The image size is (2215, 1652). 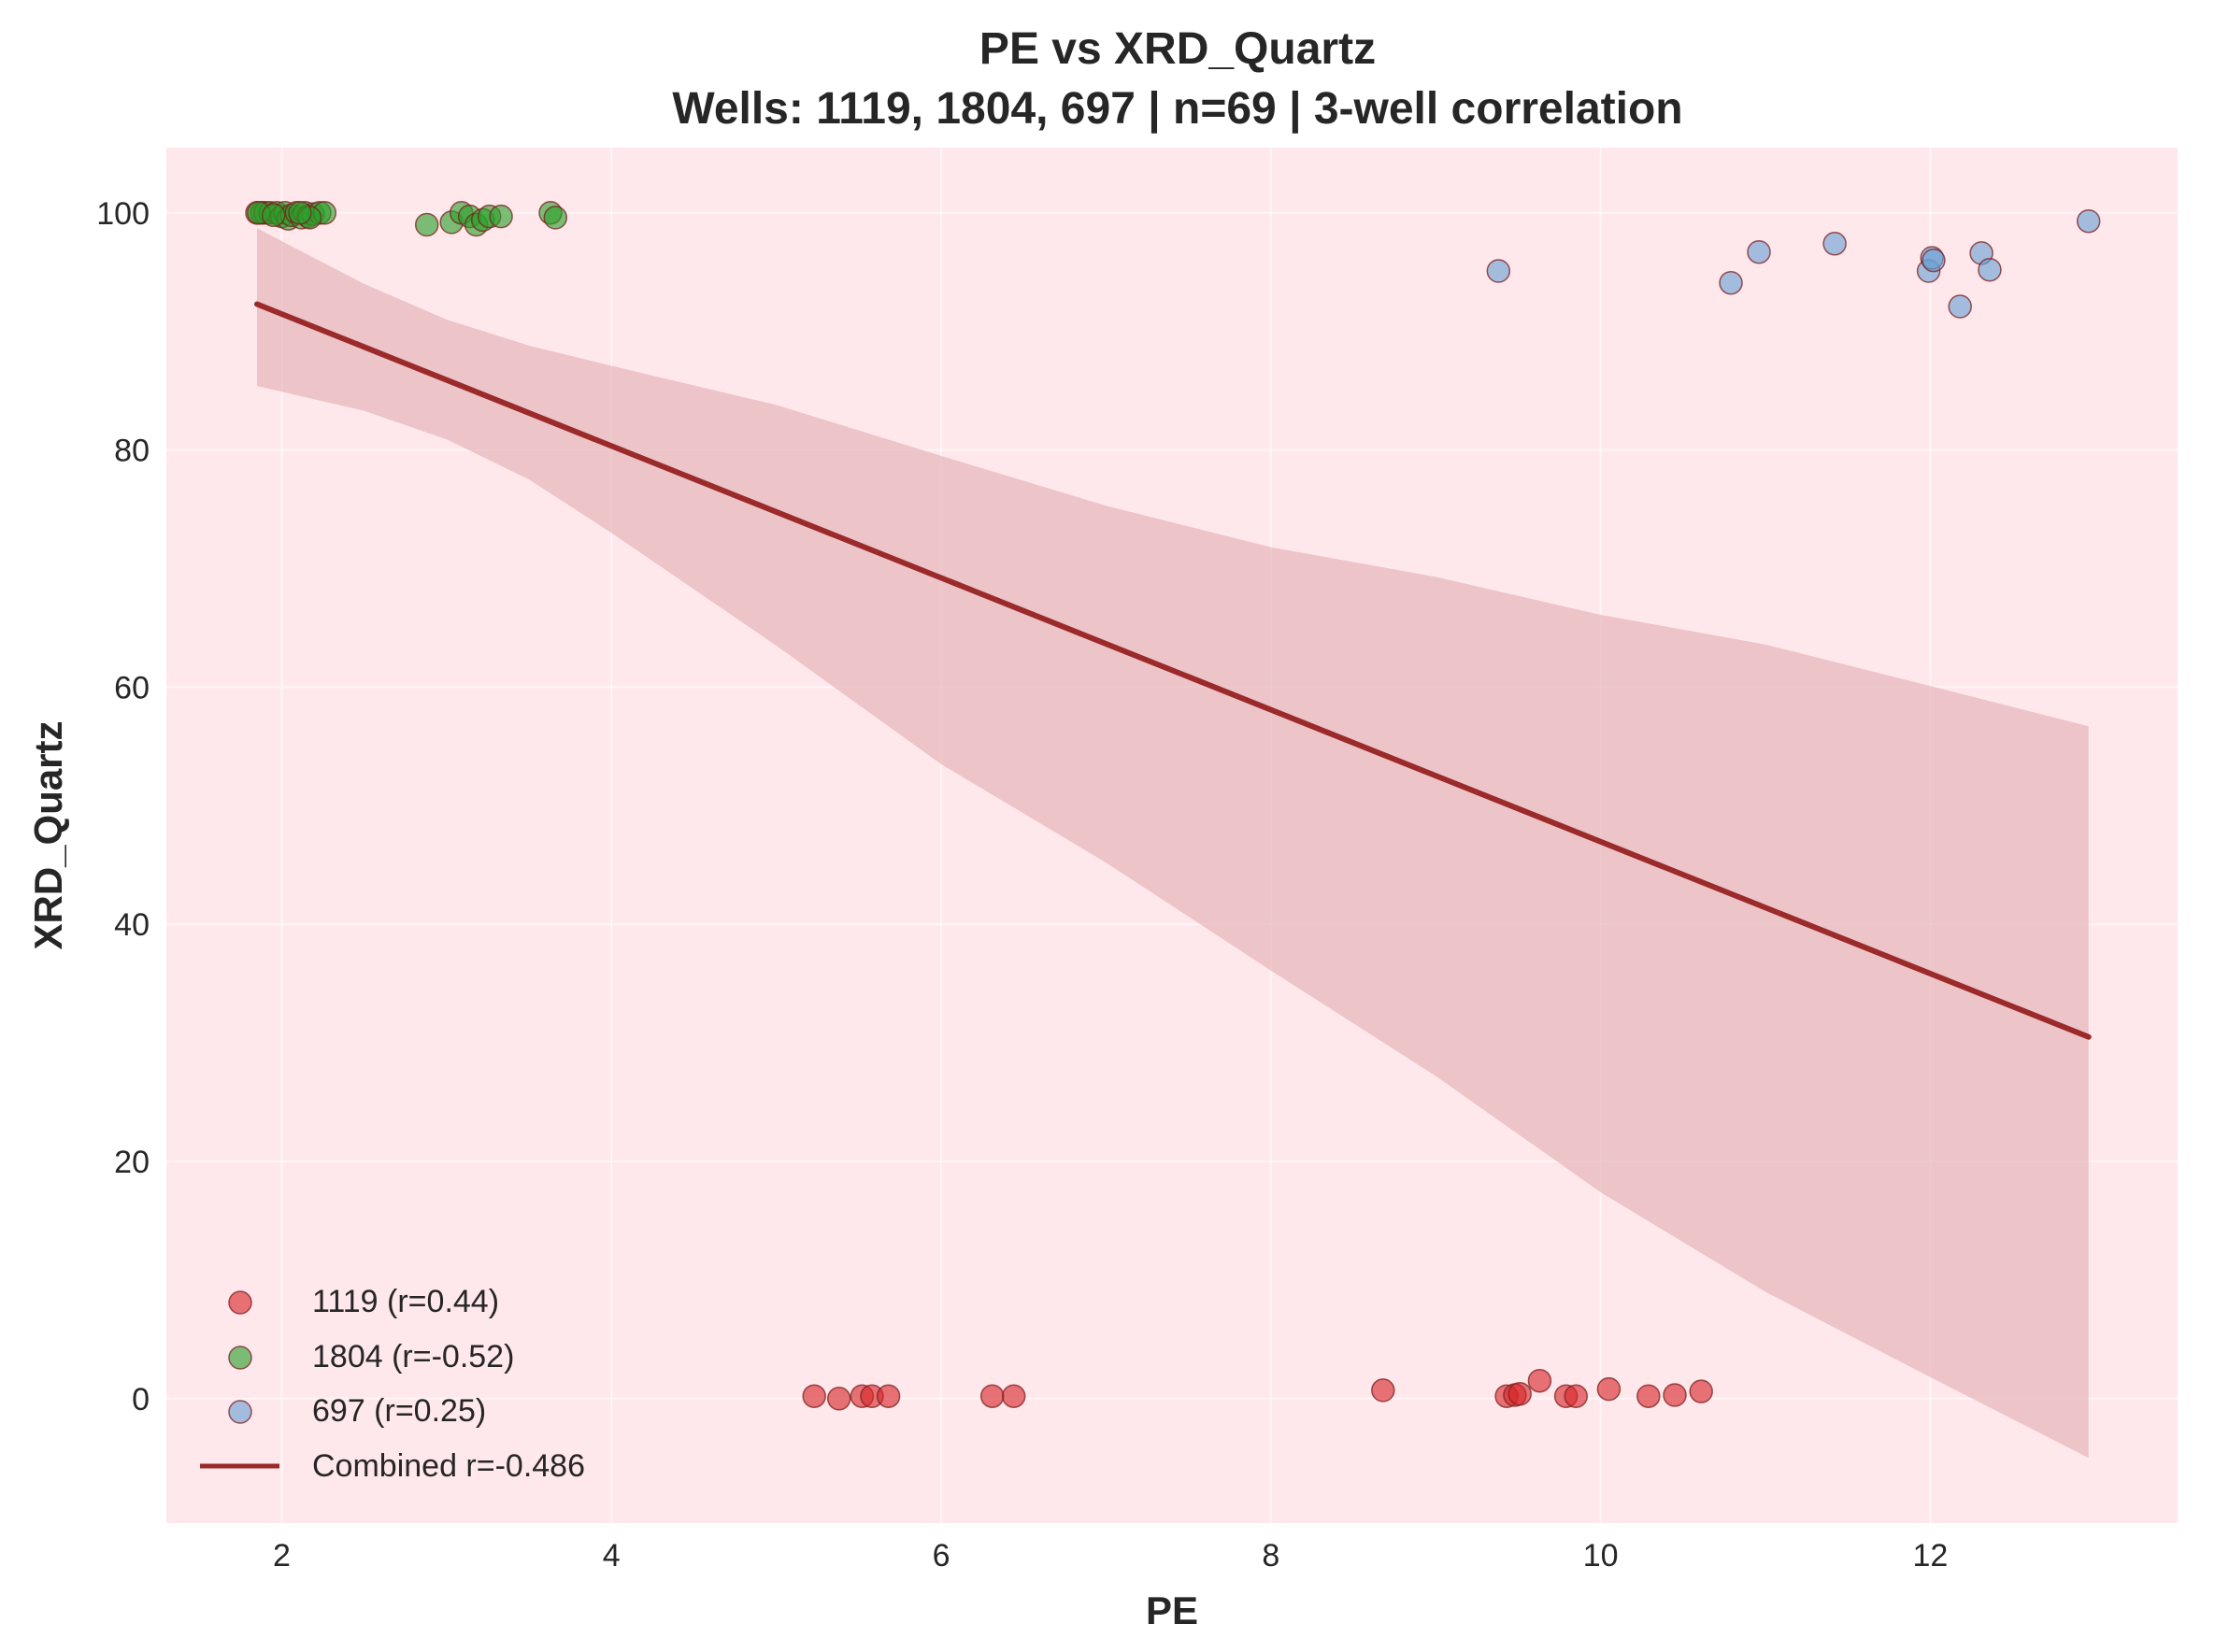 I want to click on x-axis-label: PE, so click(x=1172, y=1610).